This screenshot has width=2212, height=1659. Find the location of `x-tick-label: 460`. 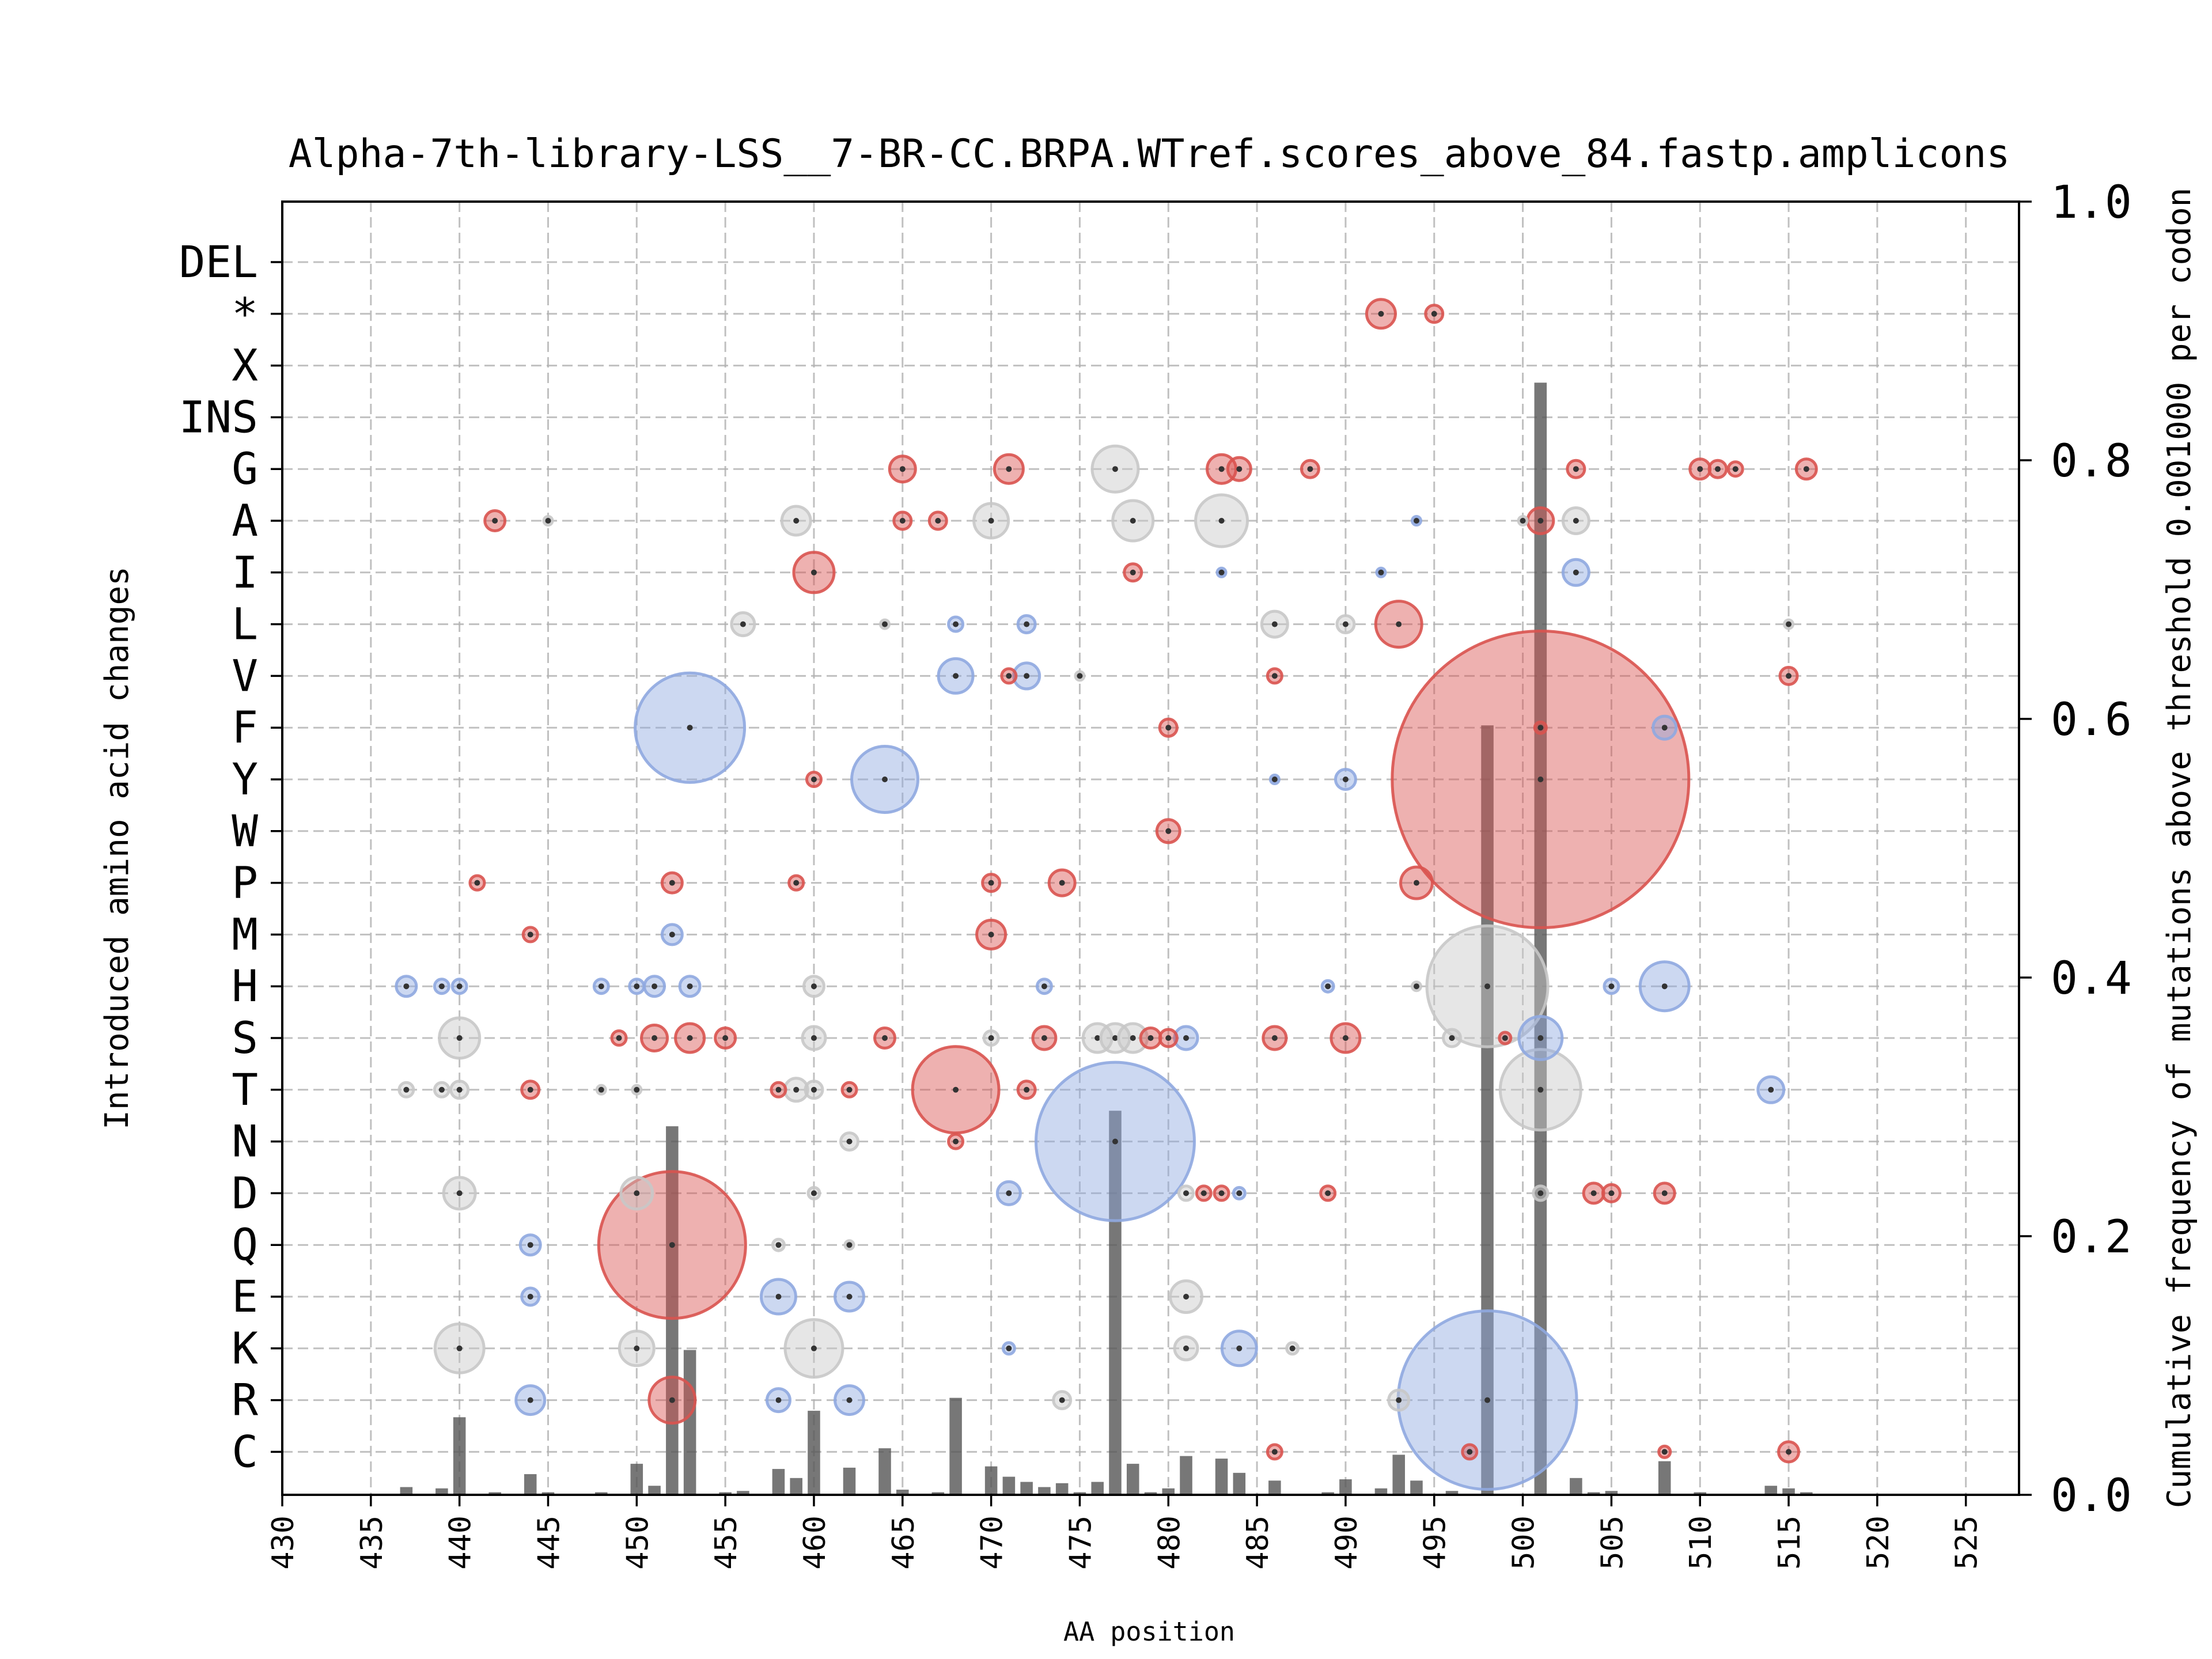

x-tick-label: 460 is located at coordinates (815, 1543).